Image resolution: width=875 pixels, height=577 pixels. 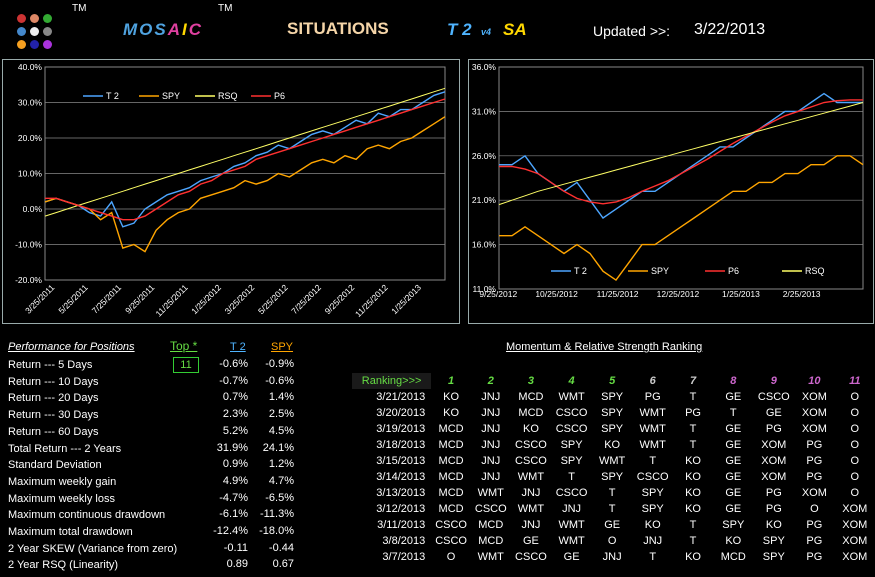 What do you see at coordinates (245, 159) in the screenshot?
I see `series-line-t2` at bounding box center [245, 159].